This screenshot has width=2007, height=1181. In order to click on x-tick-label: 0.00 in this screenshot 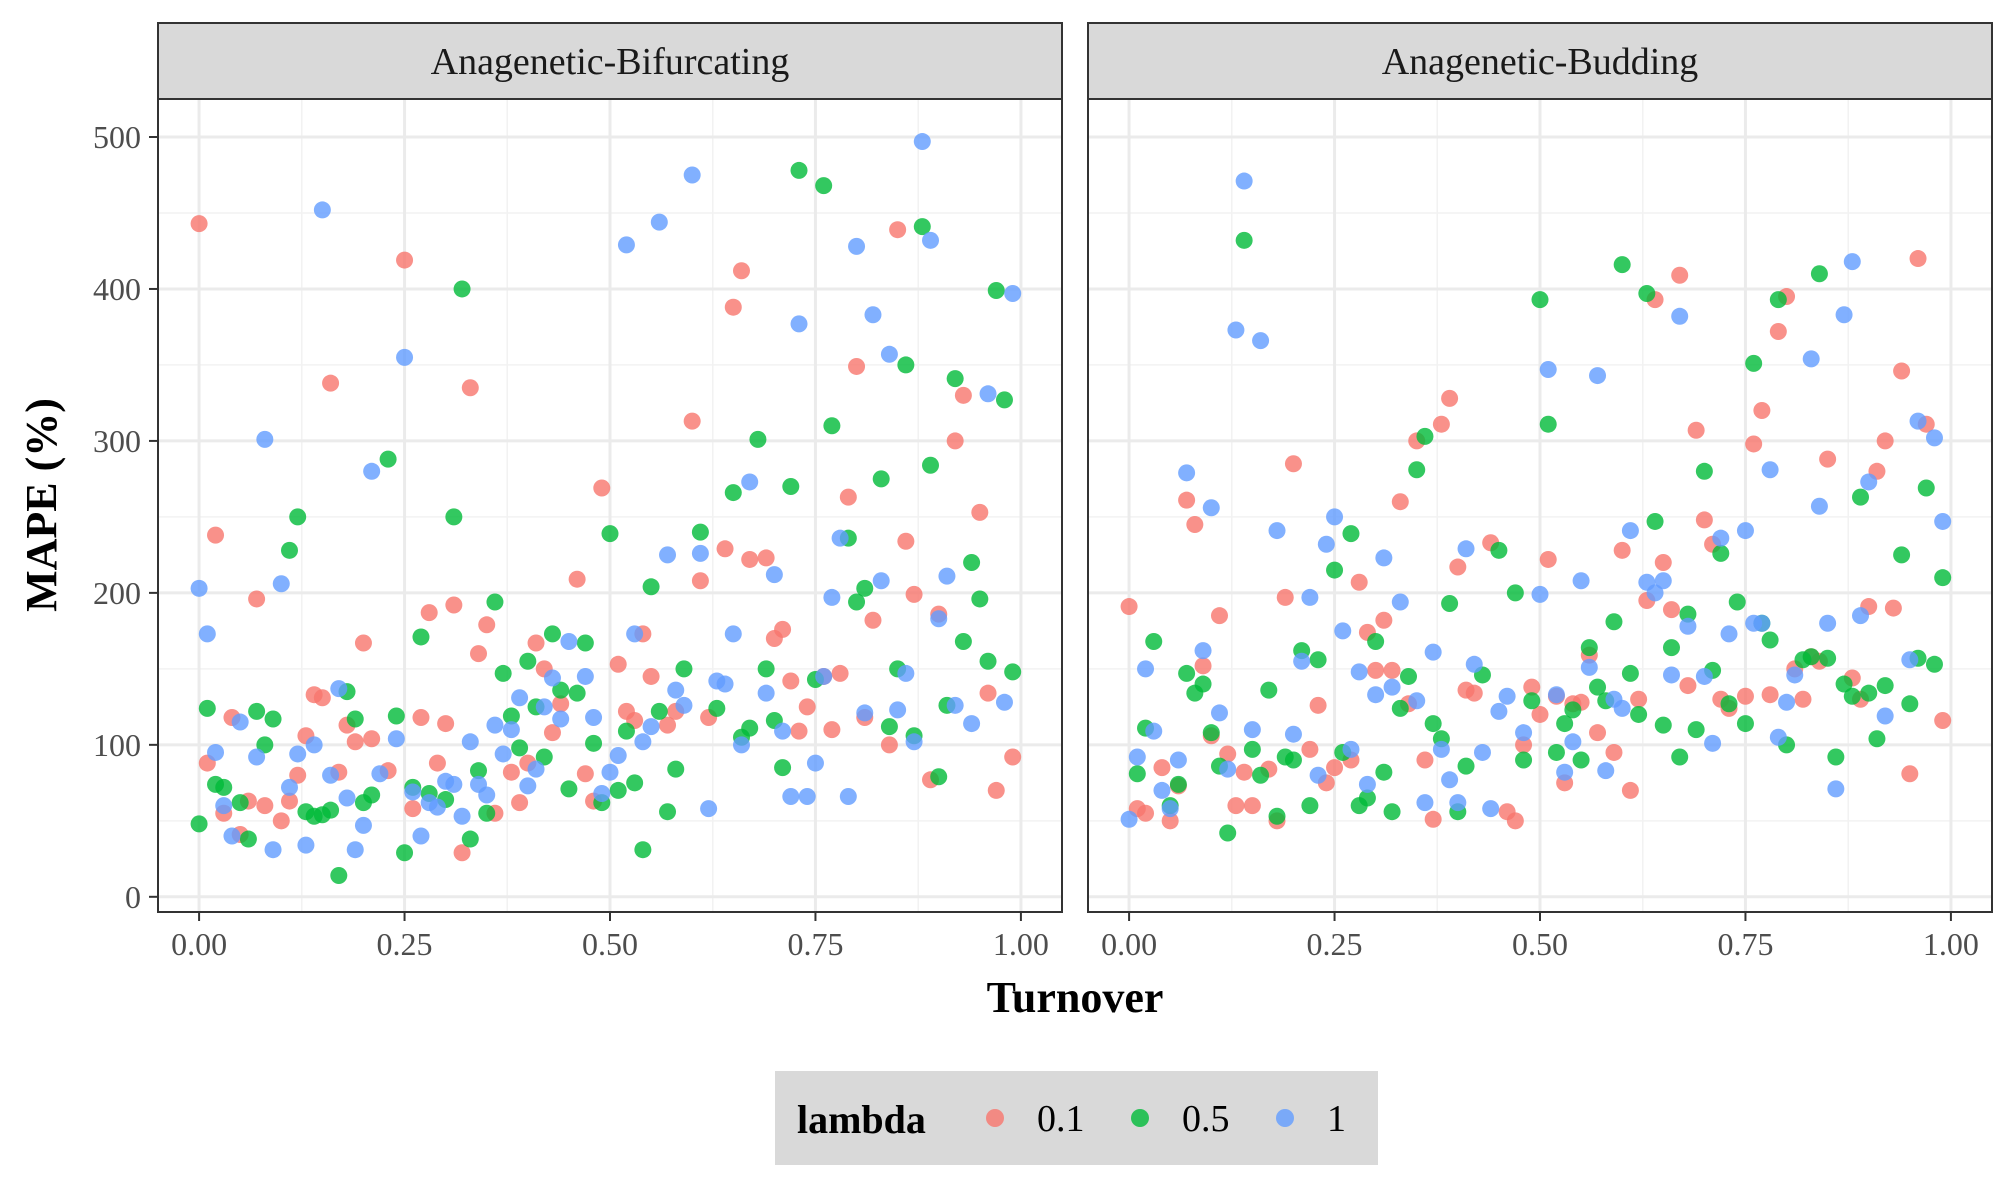, I will do `click(1129, 944)`.